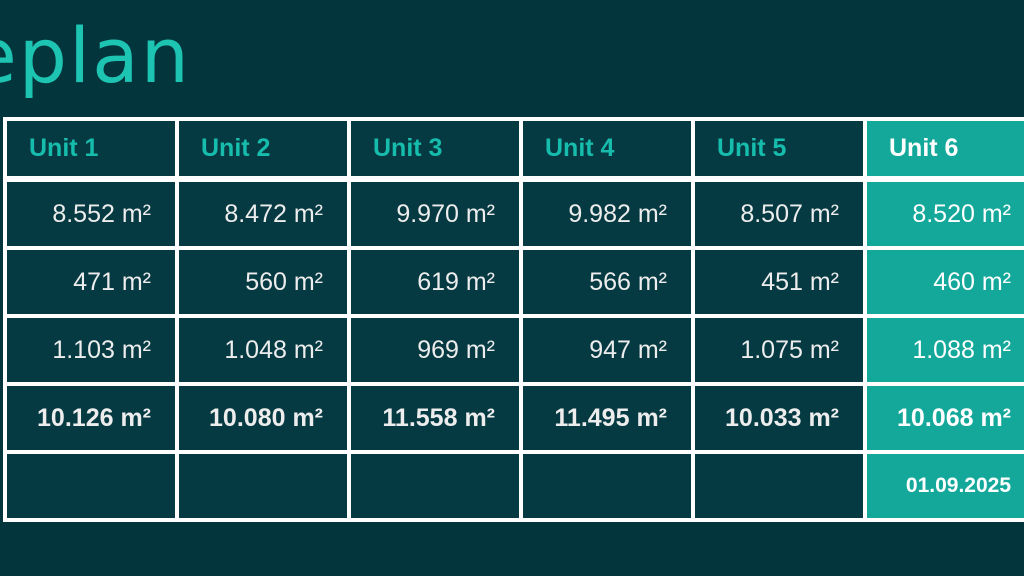 This screenshot has width=1024, height=576. Describe the element at coordinates (91, 486) in the screenshot. I see `cell-date-unit1` at that location.